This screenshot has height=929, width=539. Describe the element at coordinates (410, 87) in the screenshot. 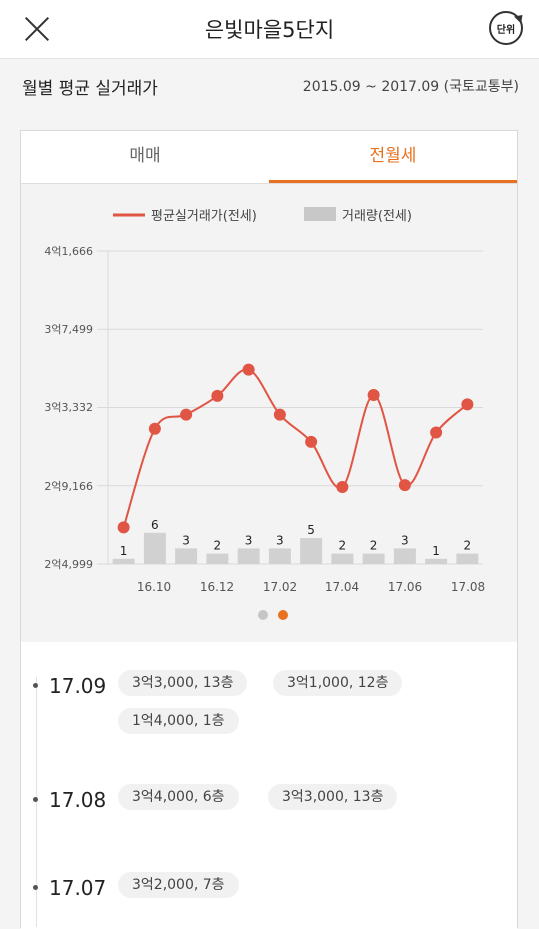

I see `date-range: 2015.09 ~ 2017.09 (국토교통부)` at that location.